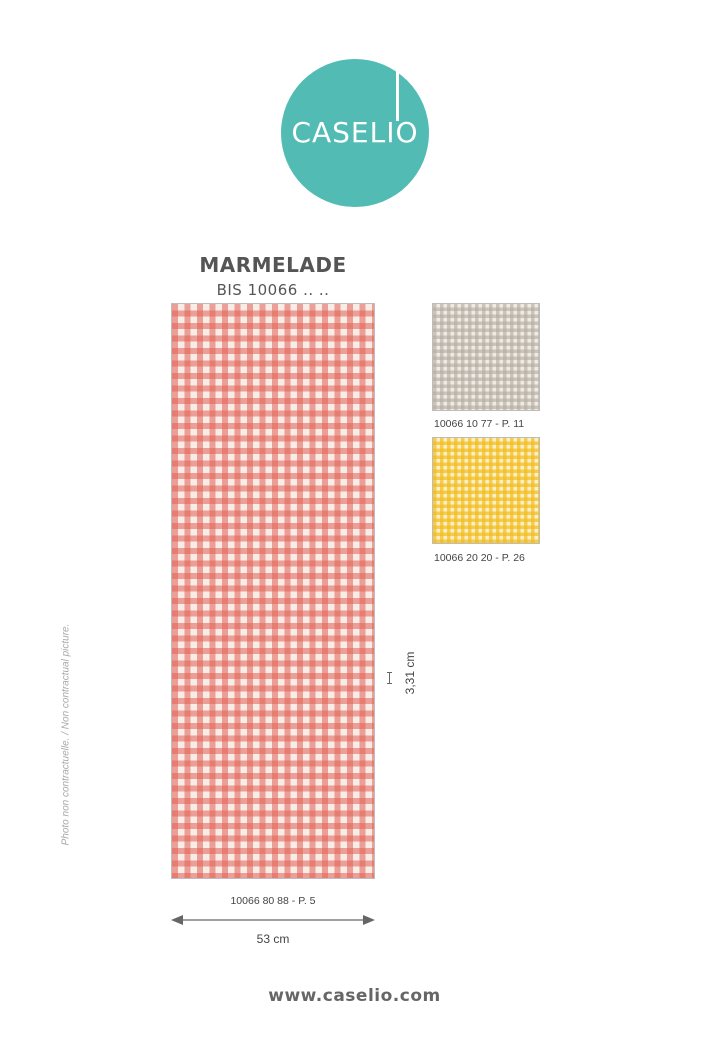  I want to click on variant-swatch-yellow, so click(486, 490).